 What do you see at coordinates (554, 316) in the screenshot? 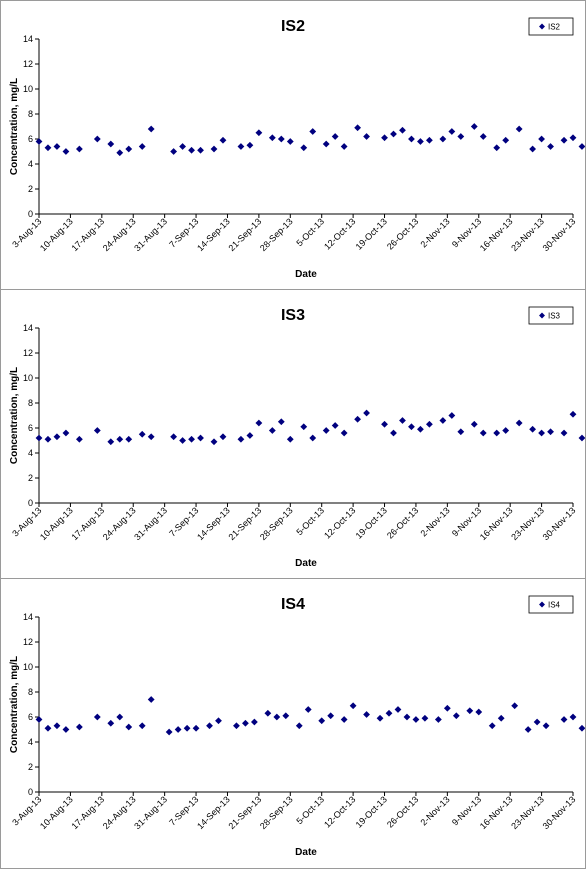
I see `legend-label: IS3` at bounding box center [554, 316].